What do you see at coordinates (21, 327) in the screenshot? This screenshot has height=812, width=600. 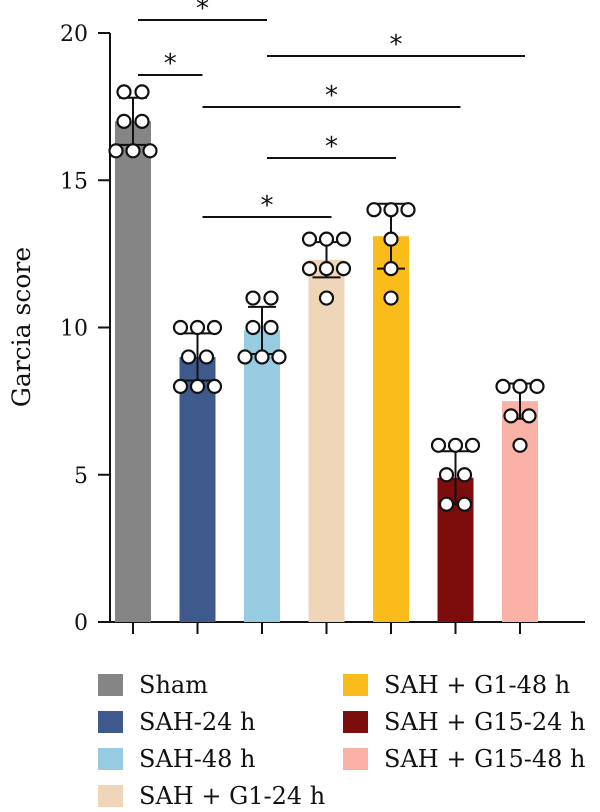 I see `y-axis-label: Garcia score` at bounding box center [21, 327].